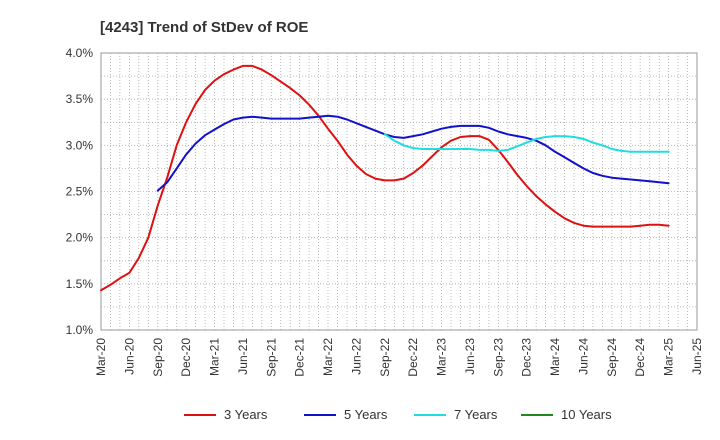 This screenshot has height=440, width=720. What do you see at coordinates (80, 330) in the screenshot?
I see `y-tick-label: 1.0%` at bounding box center [80, 330].